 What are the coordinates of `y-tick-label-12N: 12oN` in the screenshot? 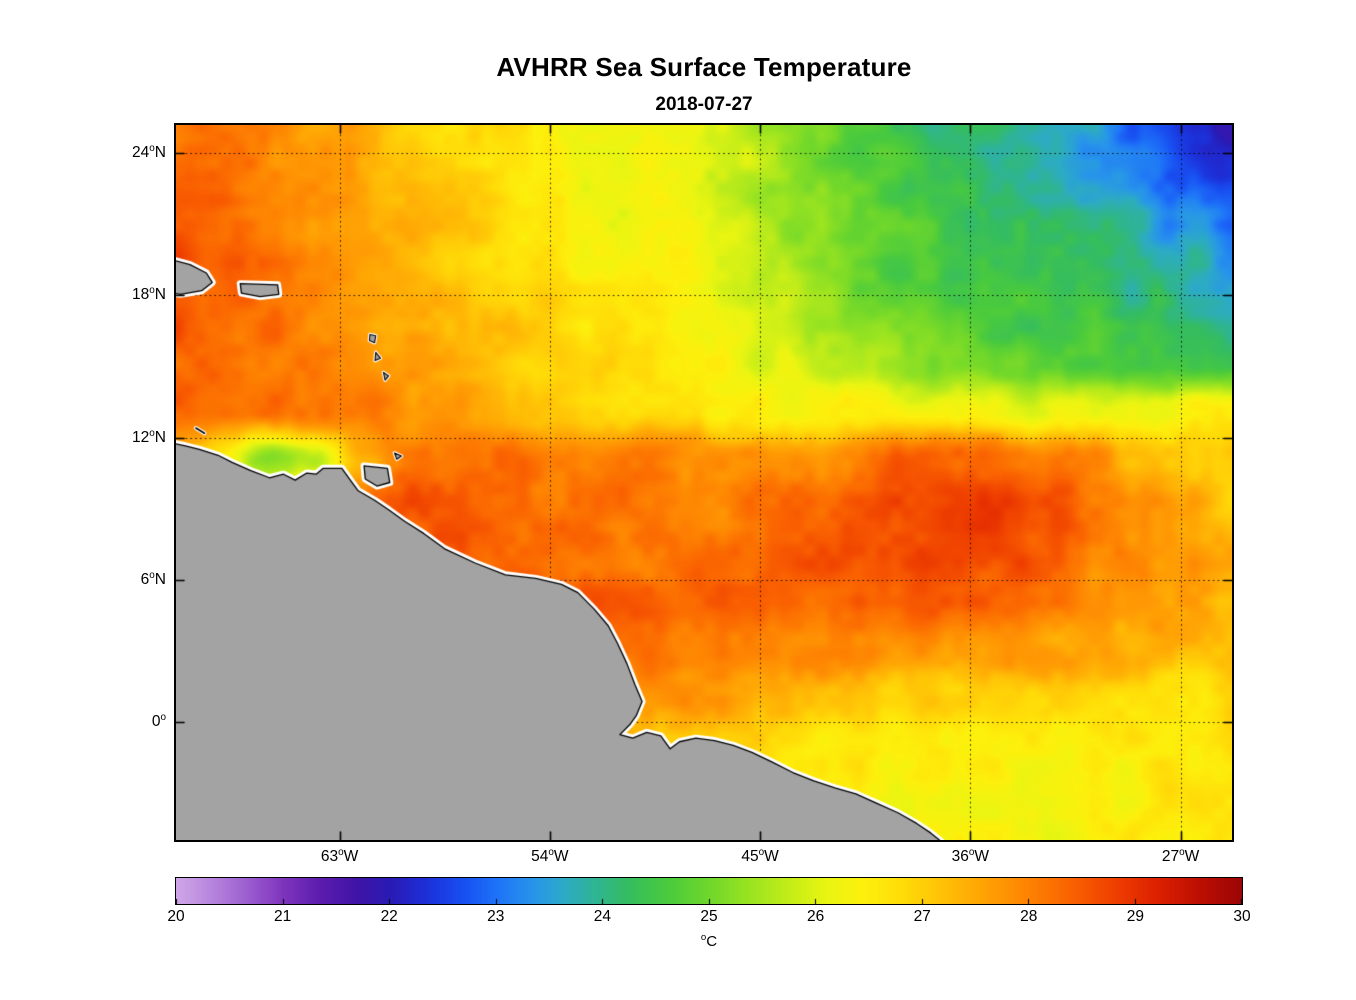 It's located at (149, 436).